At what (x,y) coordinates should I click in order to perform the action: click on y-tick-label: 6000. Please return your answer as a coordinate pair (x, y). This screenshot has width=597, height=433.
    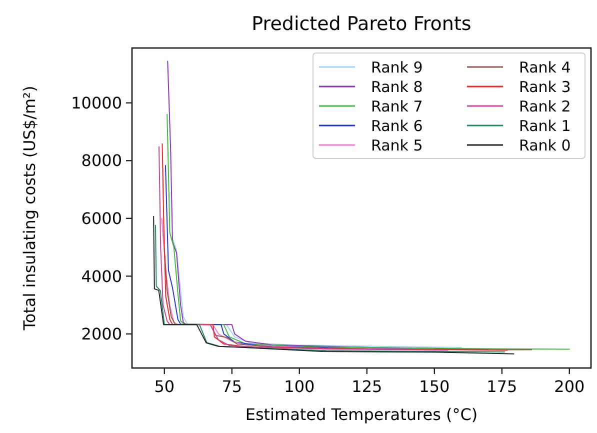
    Looking at the image, I should click on (101, 218).